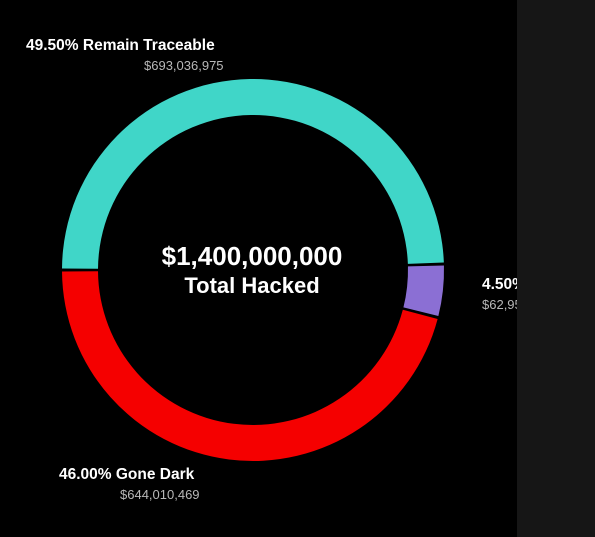 This screenshot has height=537, width=595. I want to click on slice-amount-gone-dark: $644,010,469, so click(160, 494).